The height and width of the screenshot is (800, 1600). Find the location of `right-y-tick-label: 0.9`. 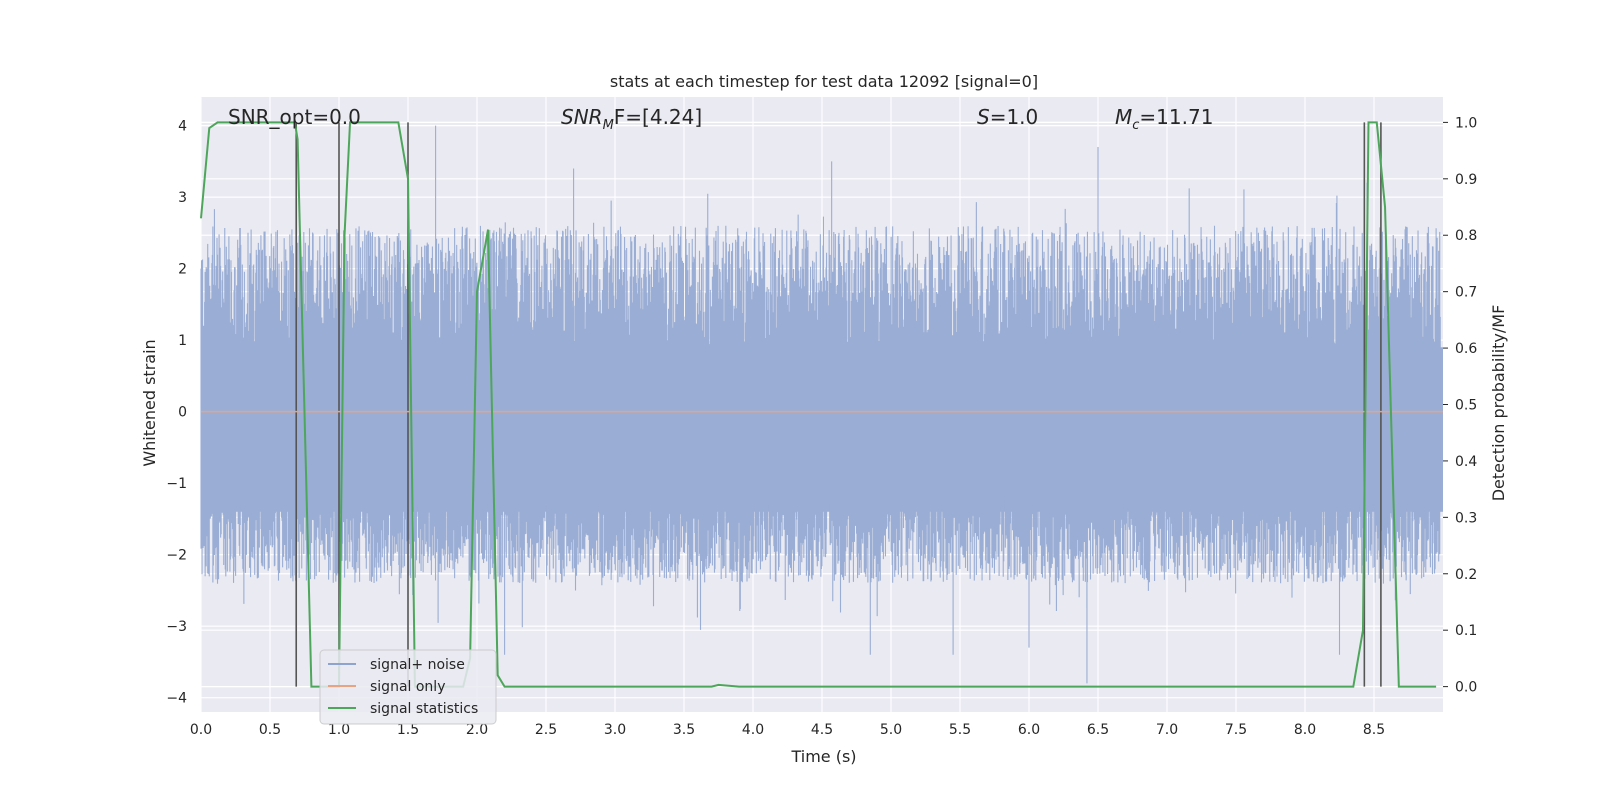

right-y-tick-label: 0.9 is located at coordinates (1466, 180).